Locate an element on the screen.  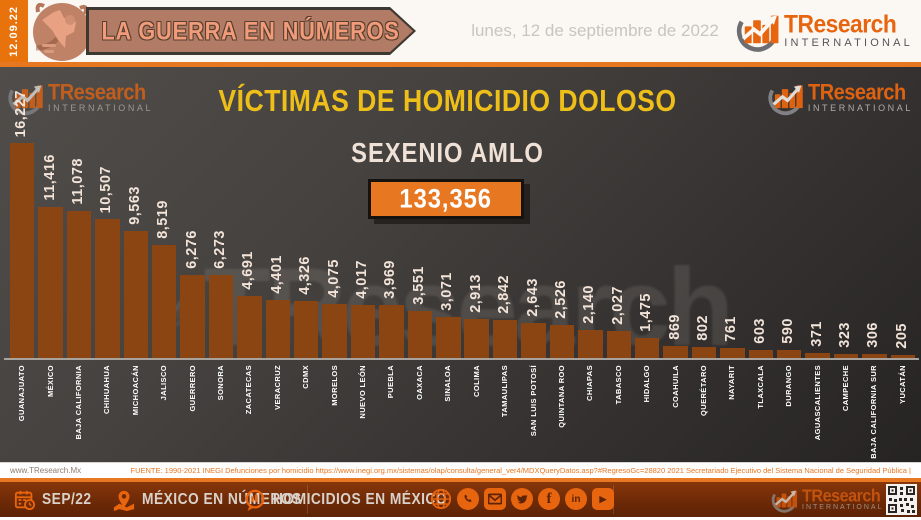
bar-value-label: 590 is located at coordinates (788, 331).